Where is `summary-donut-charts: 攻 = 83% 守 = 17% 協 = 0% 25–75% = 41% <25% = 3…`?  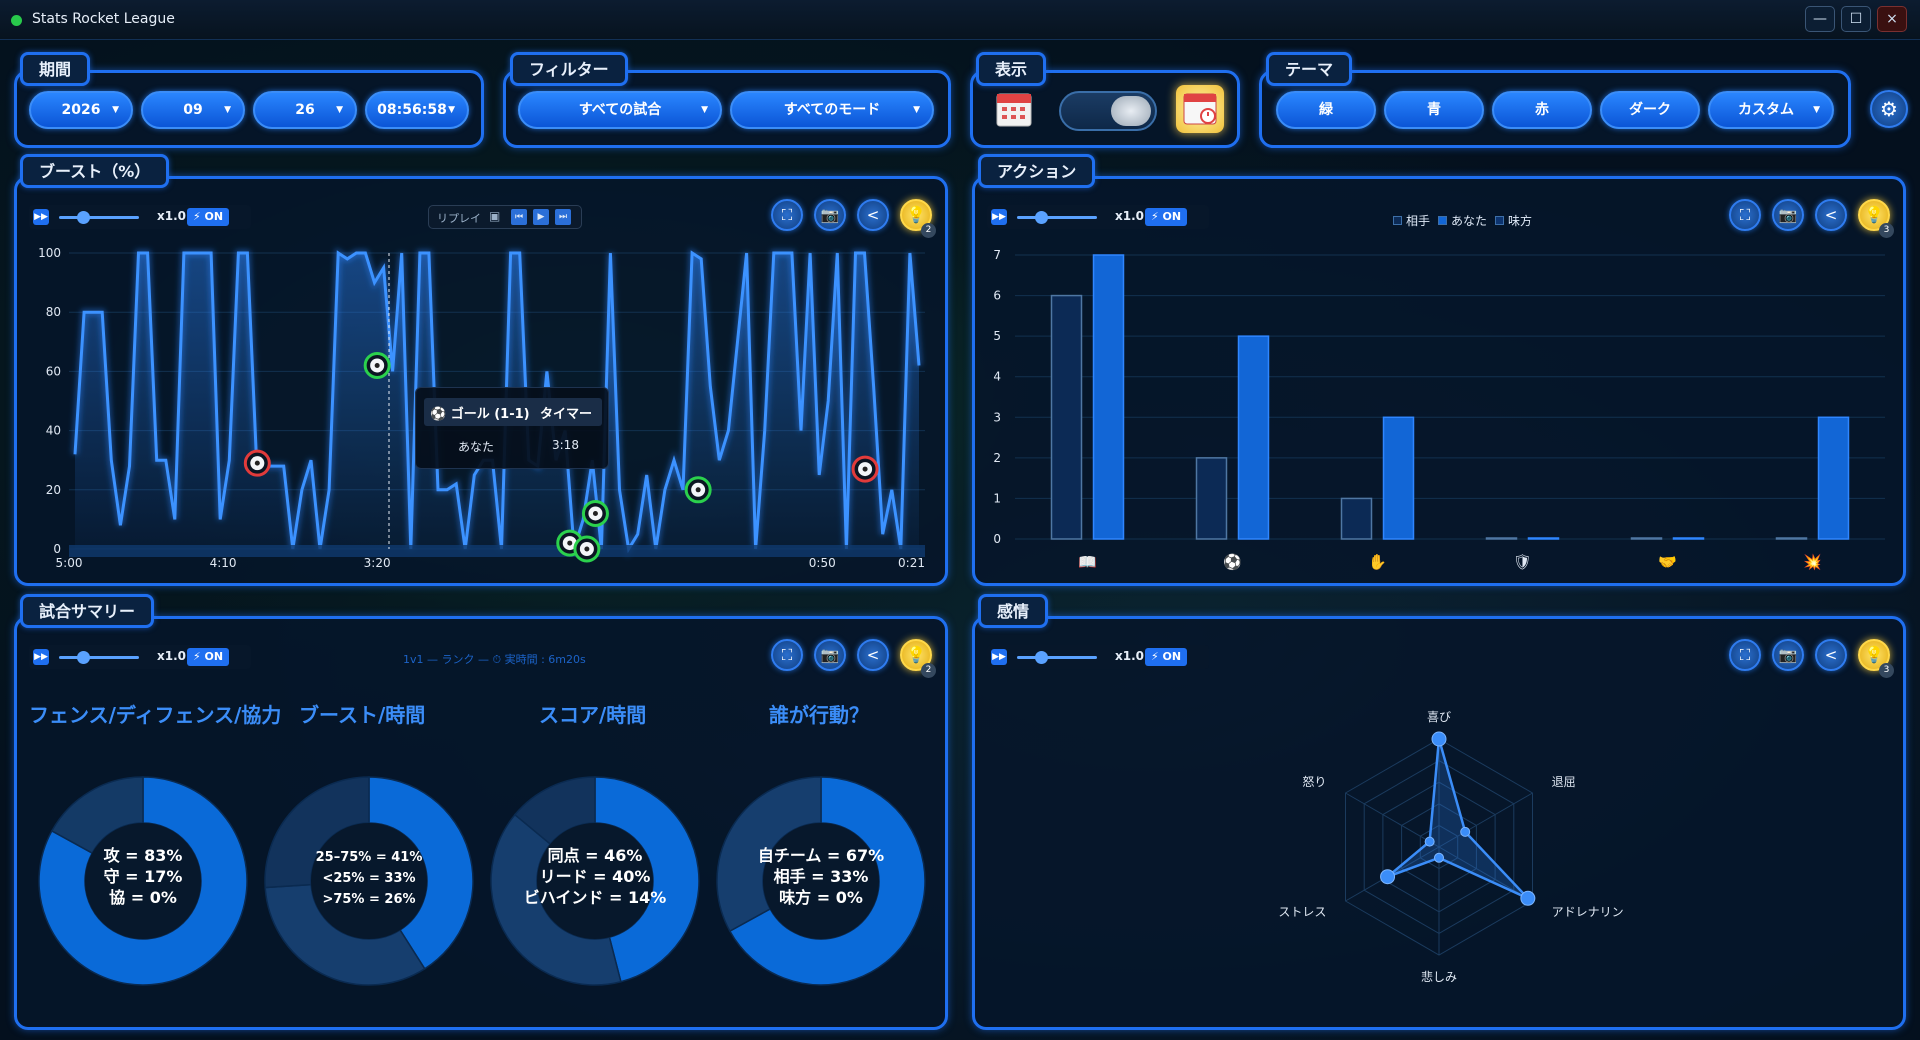
summary-donut-charts: 攻 = 83% 守 = 17% 協 = 0% 25–75% = 41% <25% = 3… is located at coordinates (482, 881).